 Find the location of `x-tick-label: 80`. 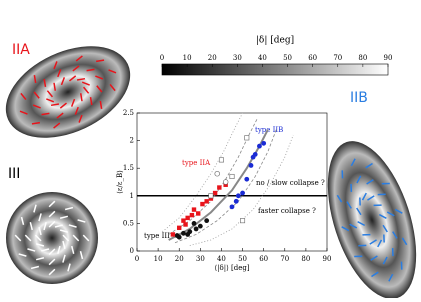

x-tick-label: 80 is located at coordinates (305, 259).